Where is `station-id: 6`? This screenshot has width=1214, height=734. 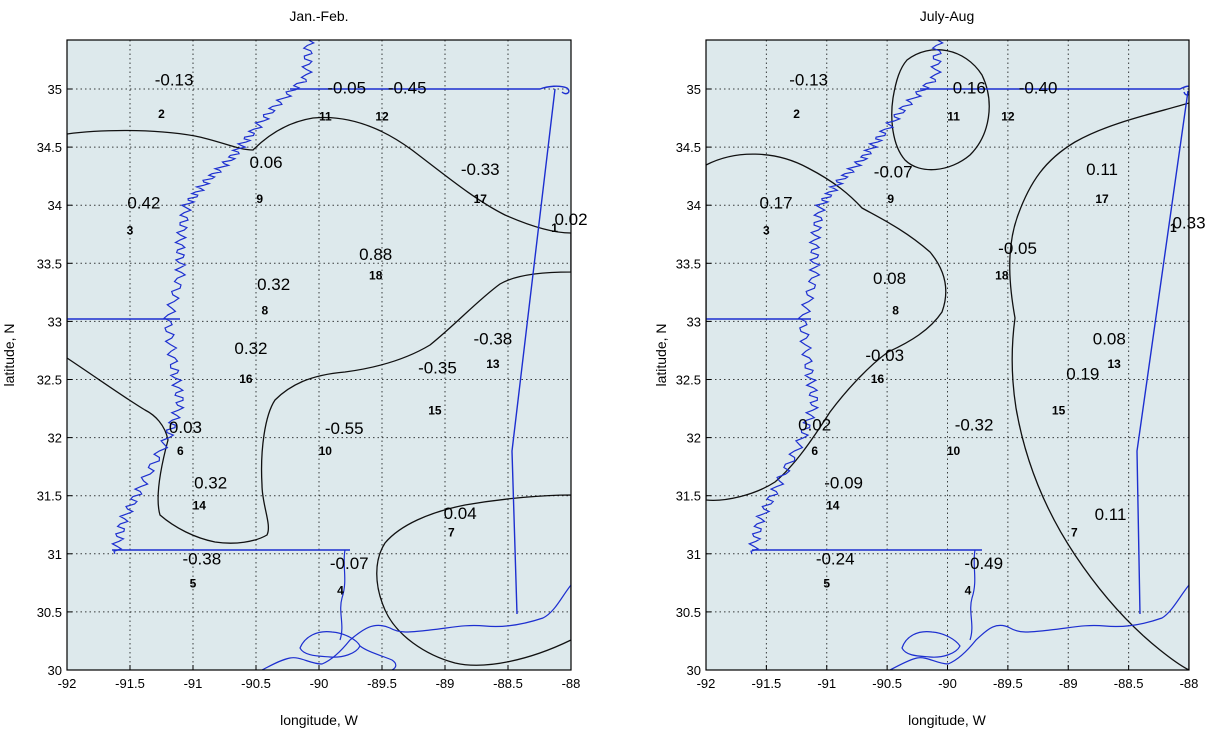 station-id: 6 is located at coordinates (814, 451).